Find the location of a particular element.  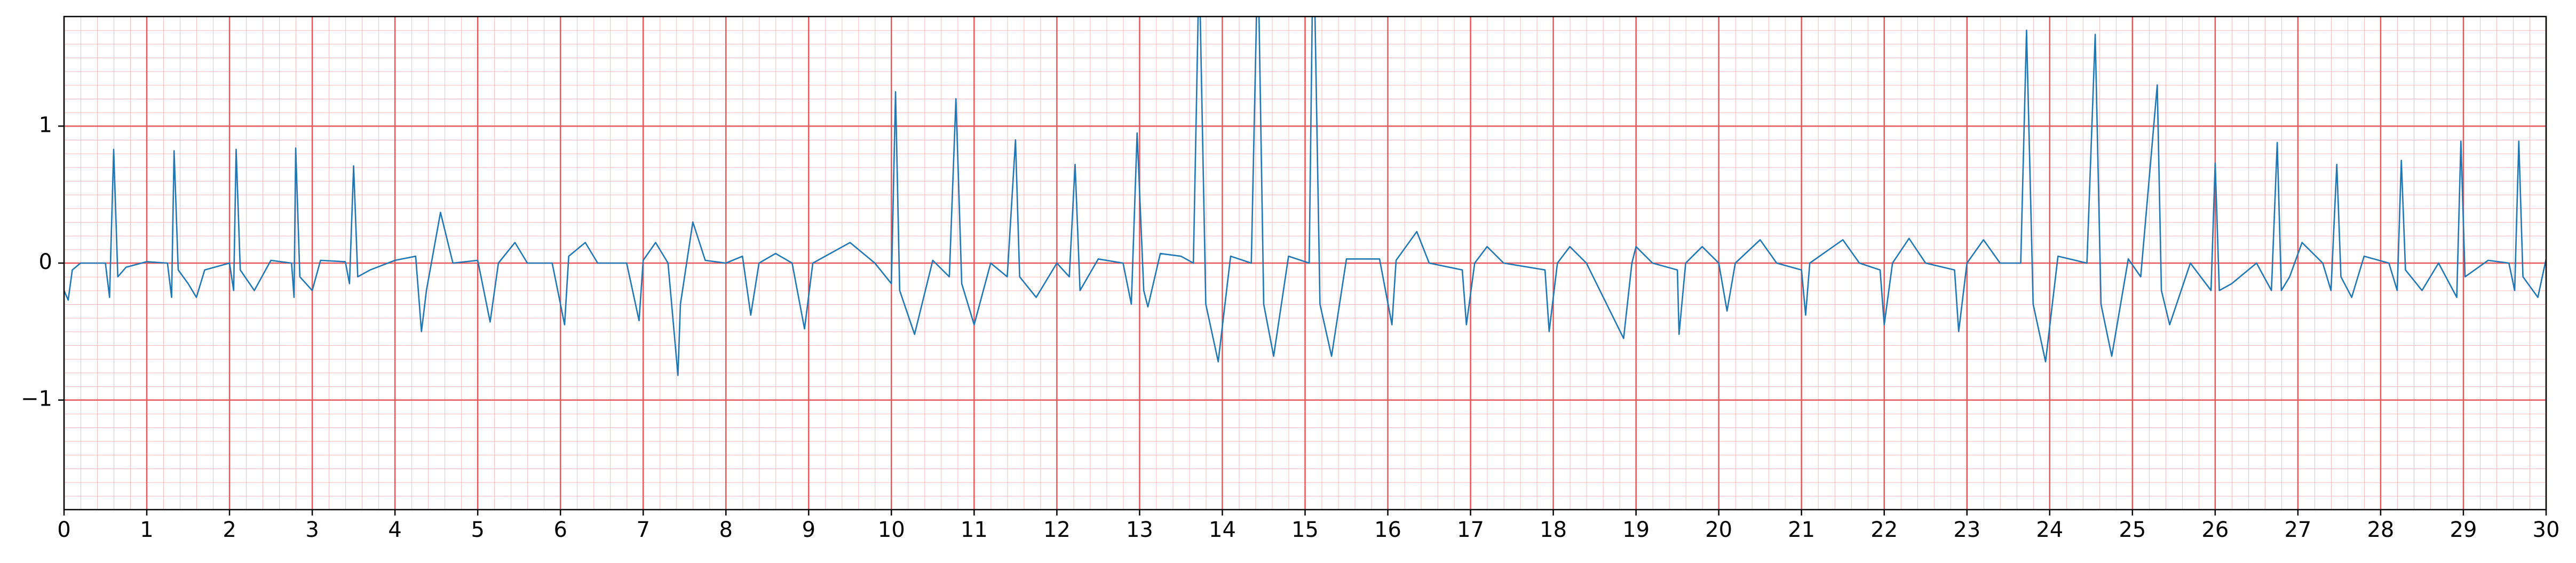

x-tick-label: 23 is located at coordinates (1966, 530).